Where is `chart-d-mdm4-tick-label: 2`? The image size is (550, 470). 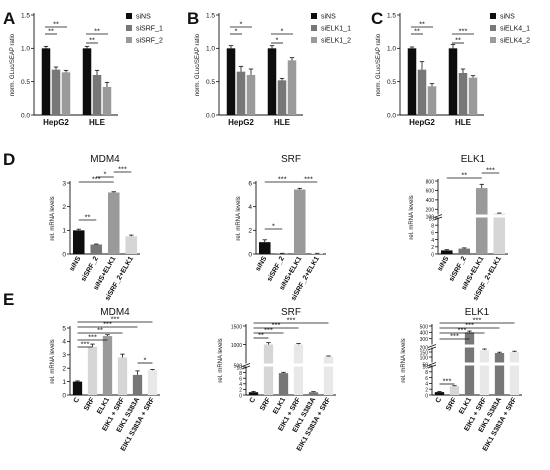
chart-d-mdm4-tick-label: 2 is located at coordinates (64, 207).